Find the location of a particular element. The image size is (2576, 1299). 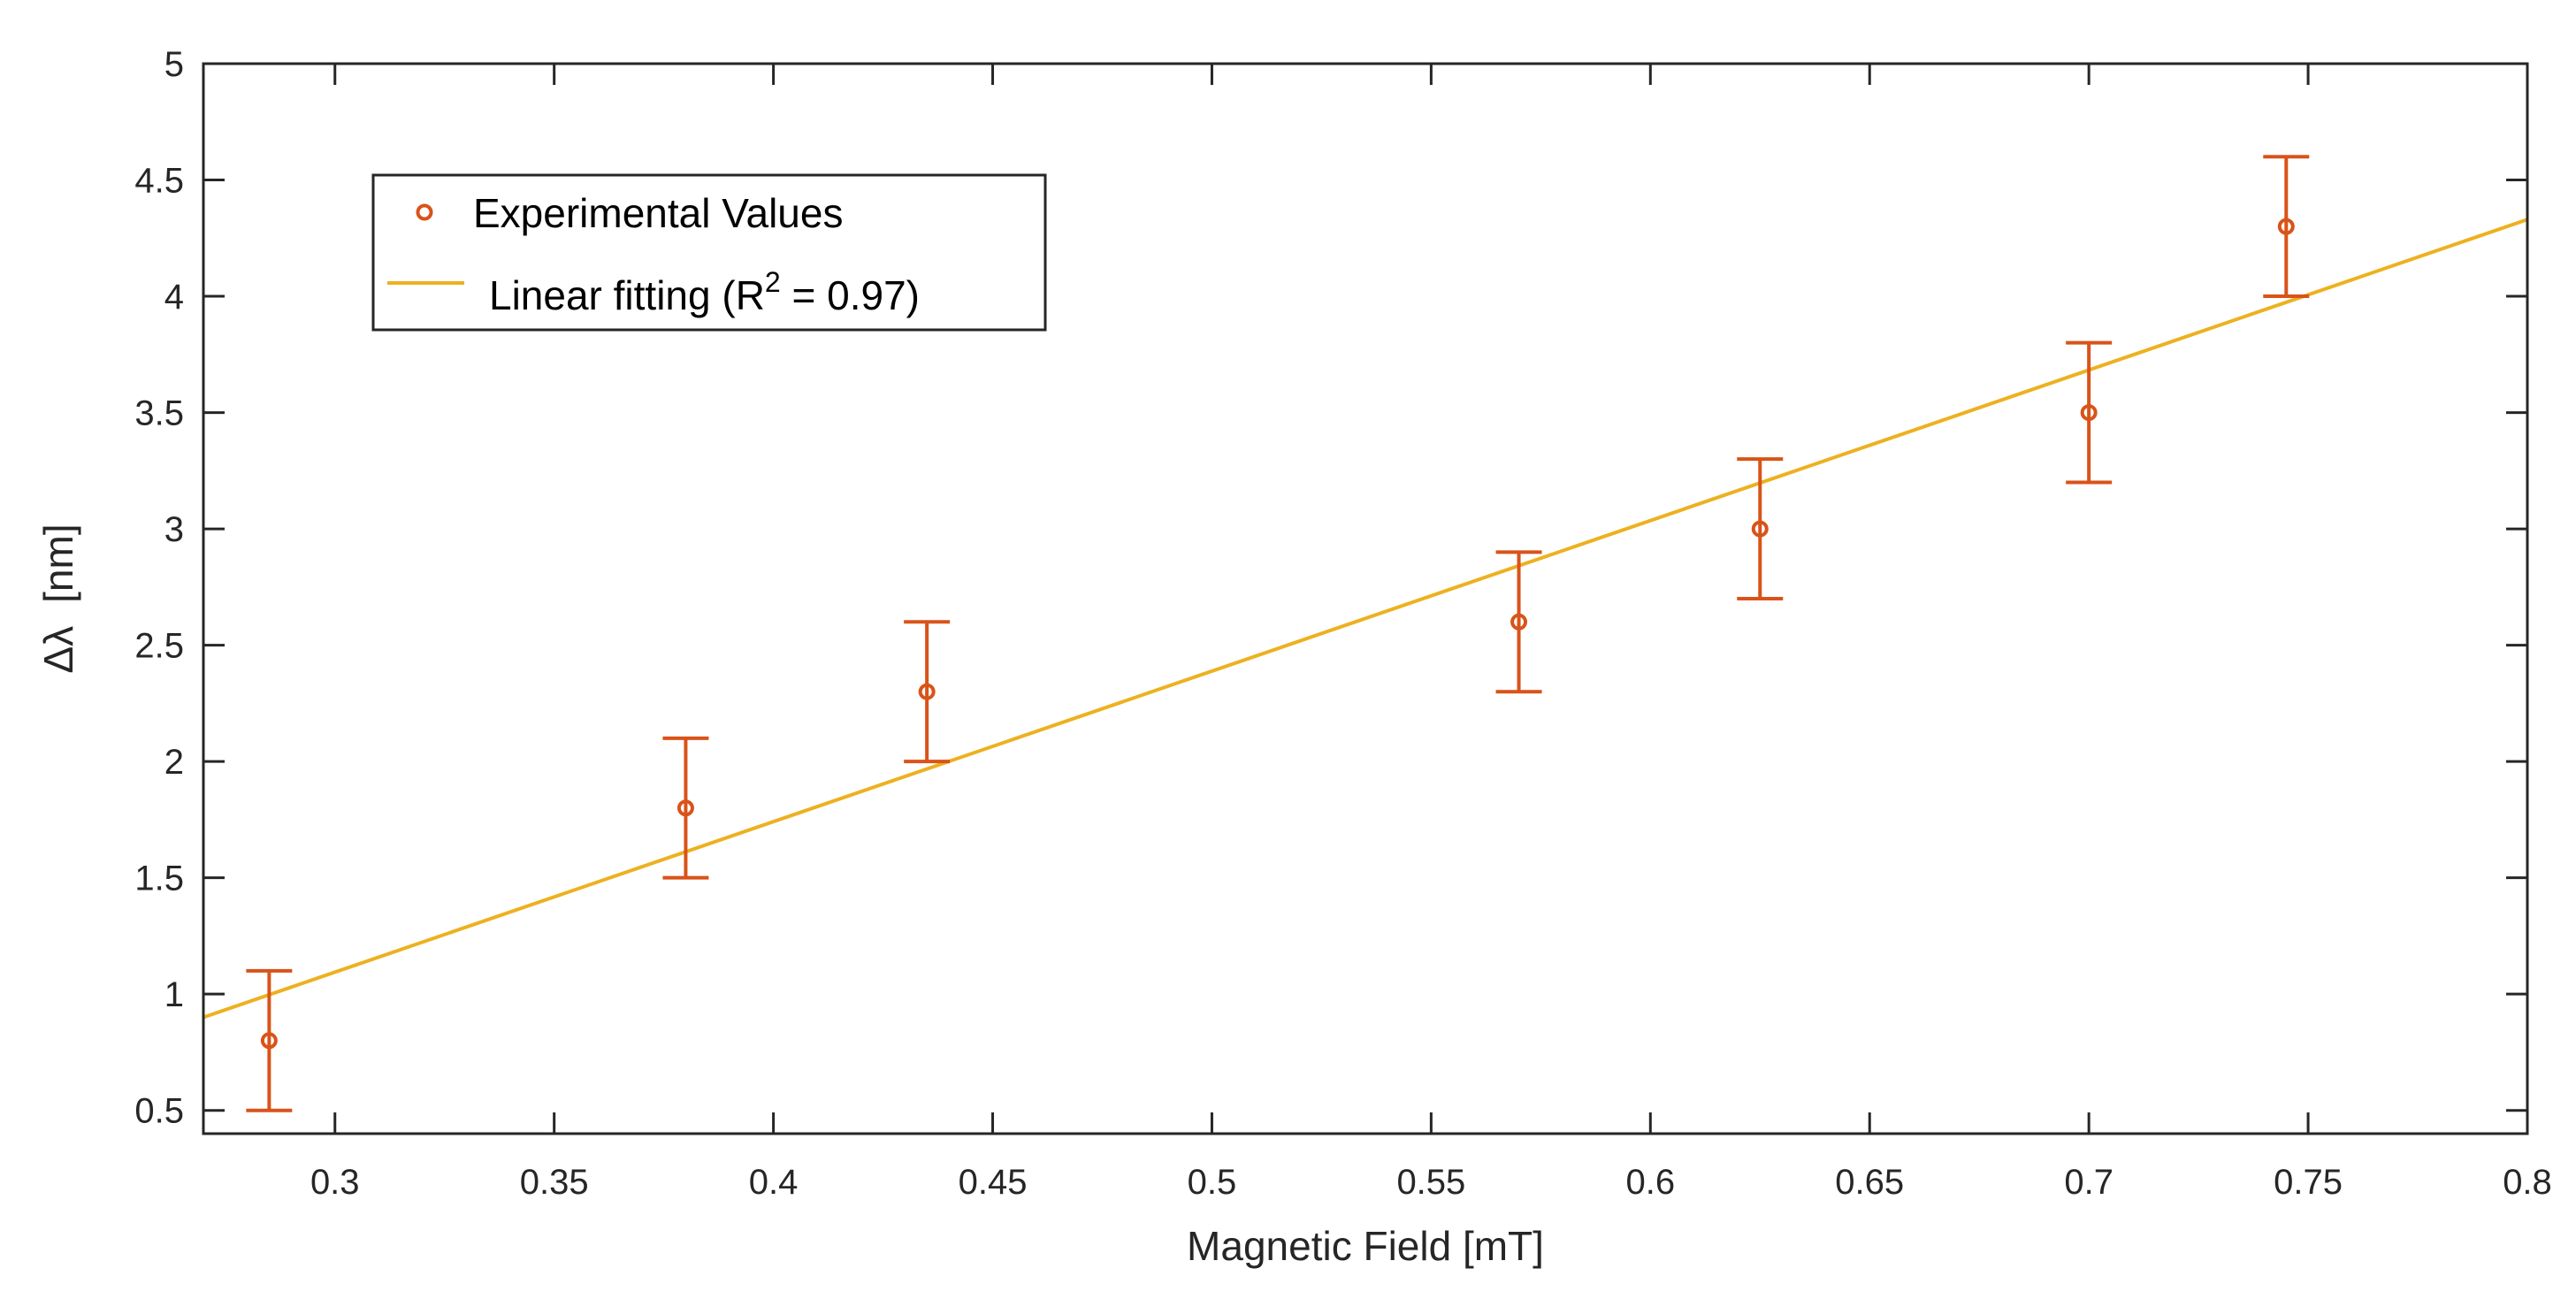

x-tick-label: 0.7 is located at coordinates (2089, 1182).